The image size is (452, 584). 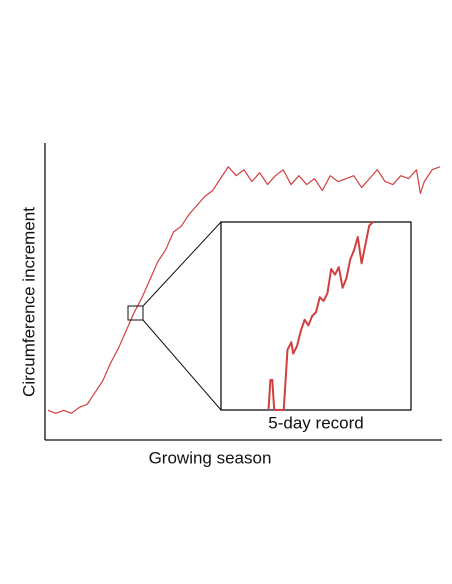 What do you see at coordinates (315, 422) in the screenshot?
I see `inset-label: 5-day record` at bounding box center [315, 422].